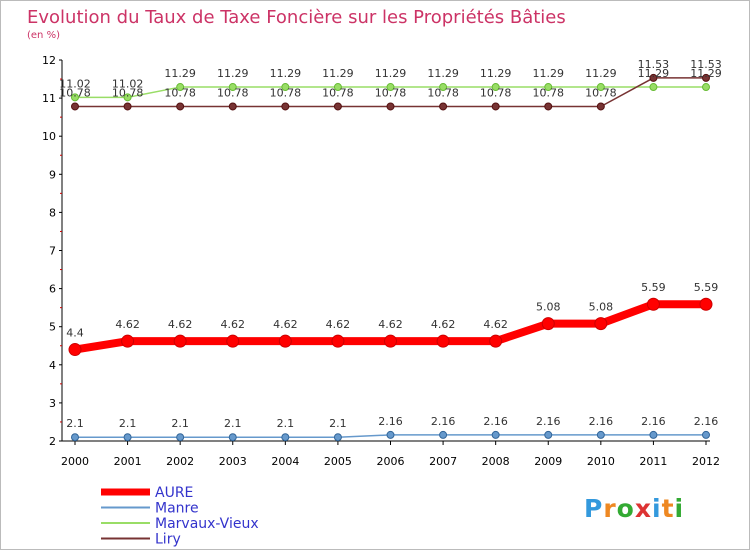 The image size is (750, 554). Describe the element at coordinates (52, 212) in the screenshot. I see `y-tick-label: 8` at that location.